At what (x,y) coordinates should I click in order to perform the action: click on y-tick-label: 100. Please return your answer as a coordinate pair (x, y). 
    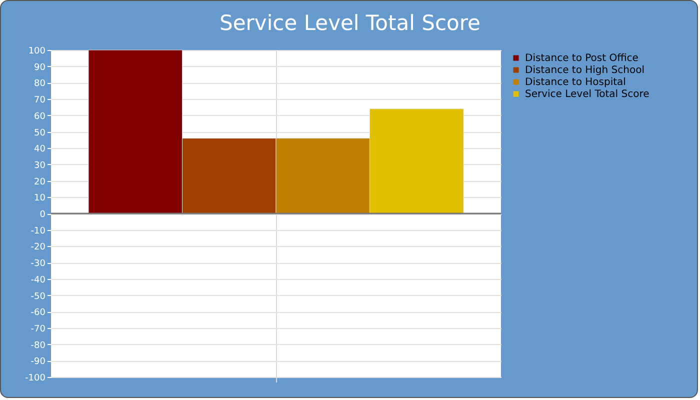
    Looking at the image, I should click on (37, 51).